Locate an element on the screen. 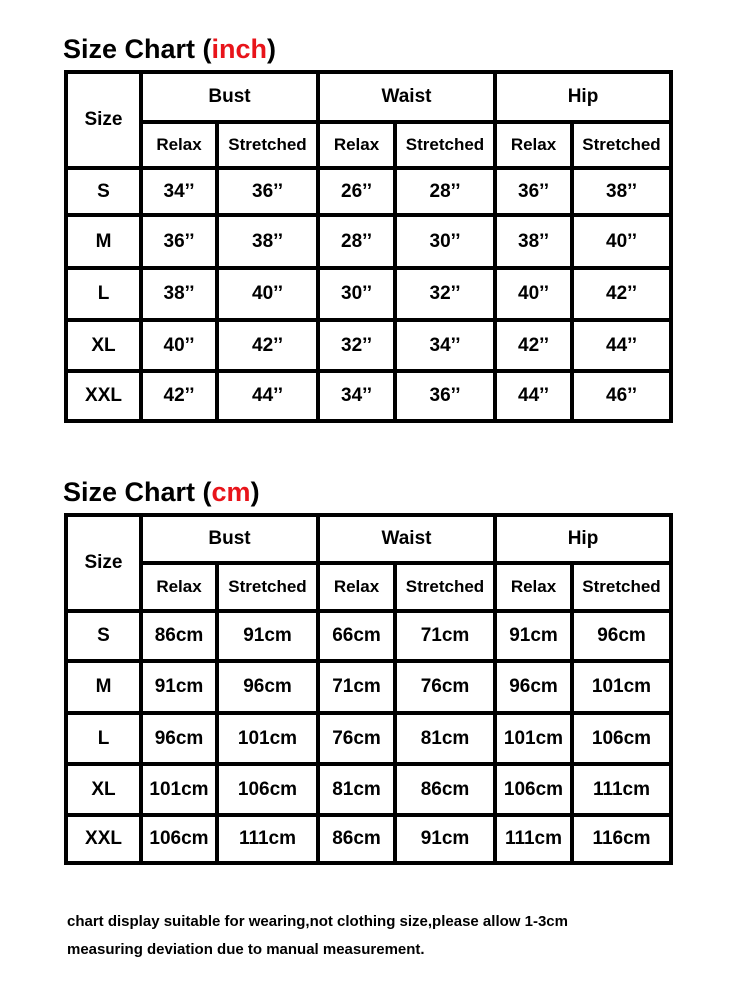 Image resolution: width=750 pixels, height=1000 pixels. table-row: XL 101cm 106cm 81cm 86cm 106cm 111cm is located at coordinates (368, 789).